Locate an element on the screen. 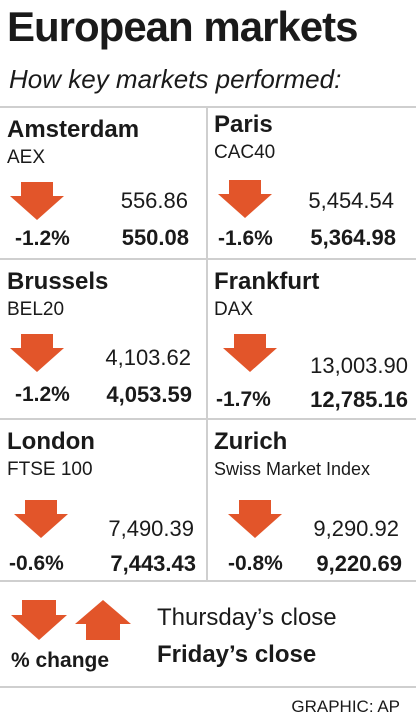  market-city: Brussels is located at coordinates (58, 281).